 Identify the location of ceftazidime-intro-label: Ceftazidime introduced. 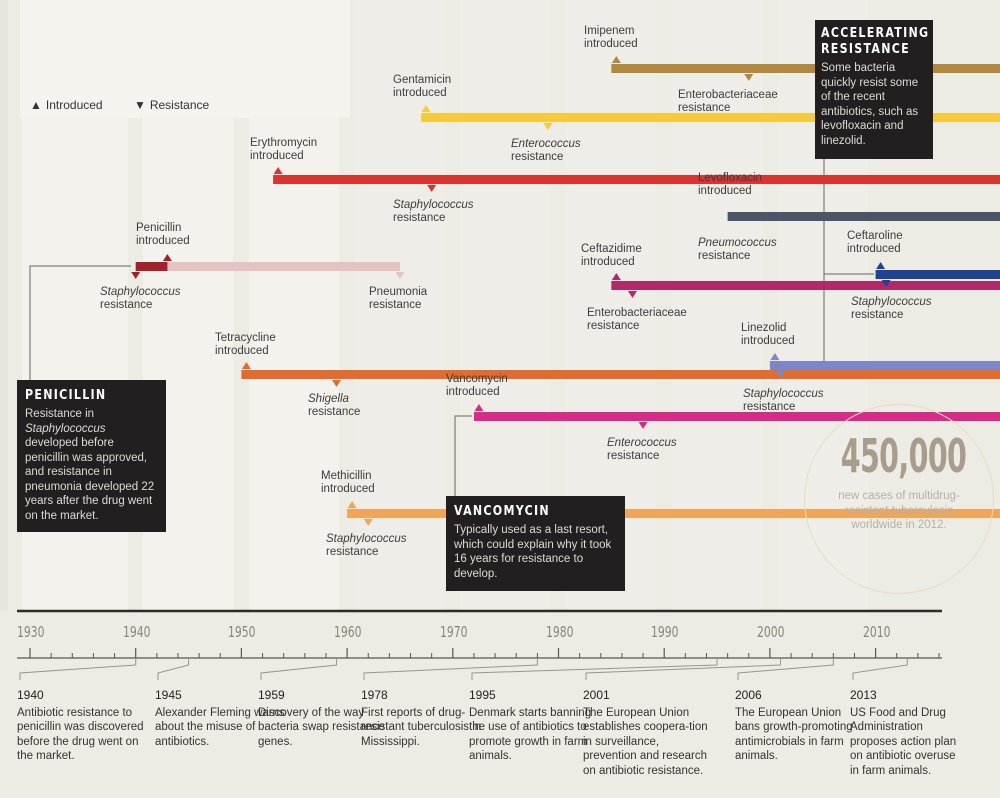
(611, 256).